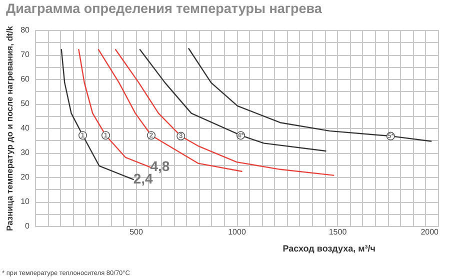 The image size is (450, 280). I want to click on y-tick-label: 60, so click(25, 79).